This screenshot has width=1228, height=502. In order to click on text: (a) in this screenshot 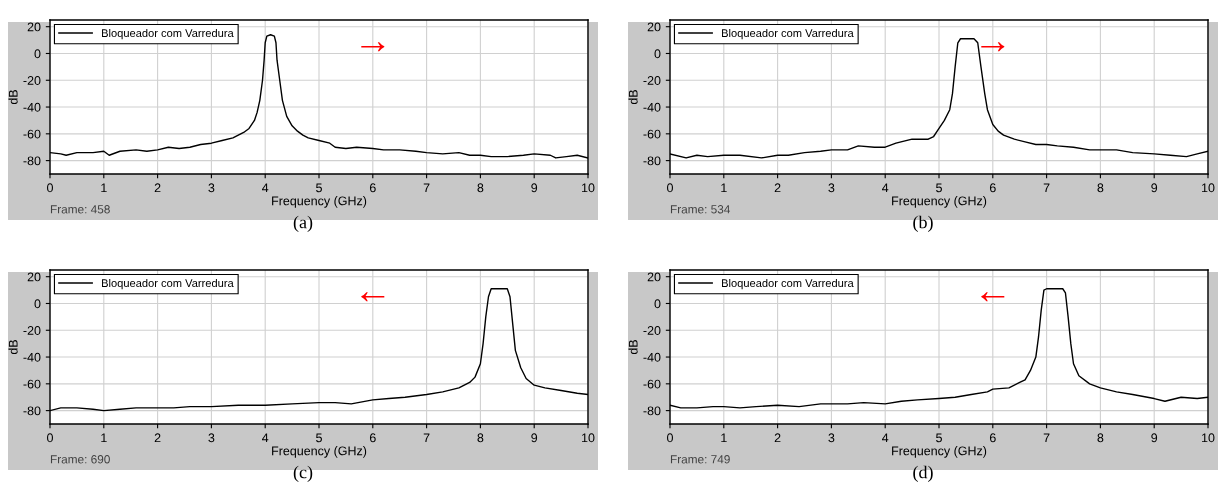, I will do `click(303, 223)`.